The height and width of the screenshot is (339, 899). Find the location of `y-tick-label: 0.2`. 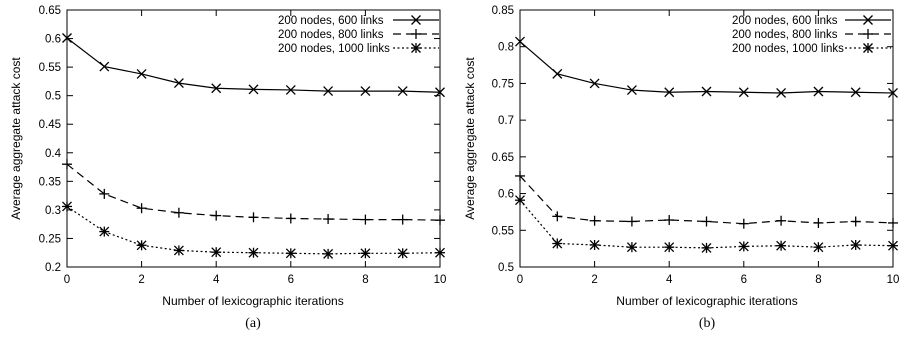

y-tick-label: 0.2 is located at coordinates (53, 268).